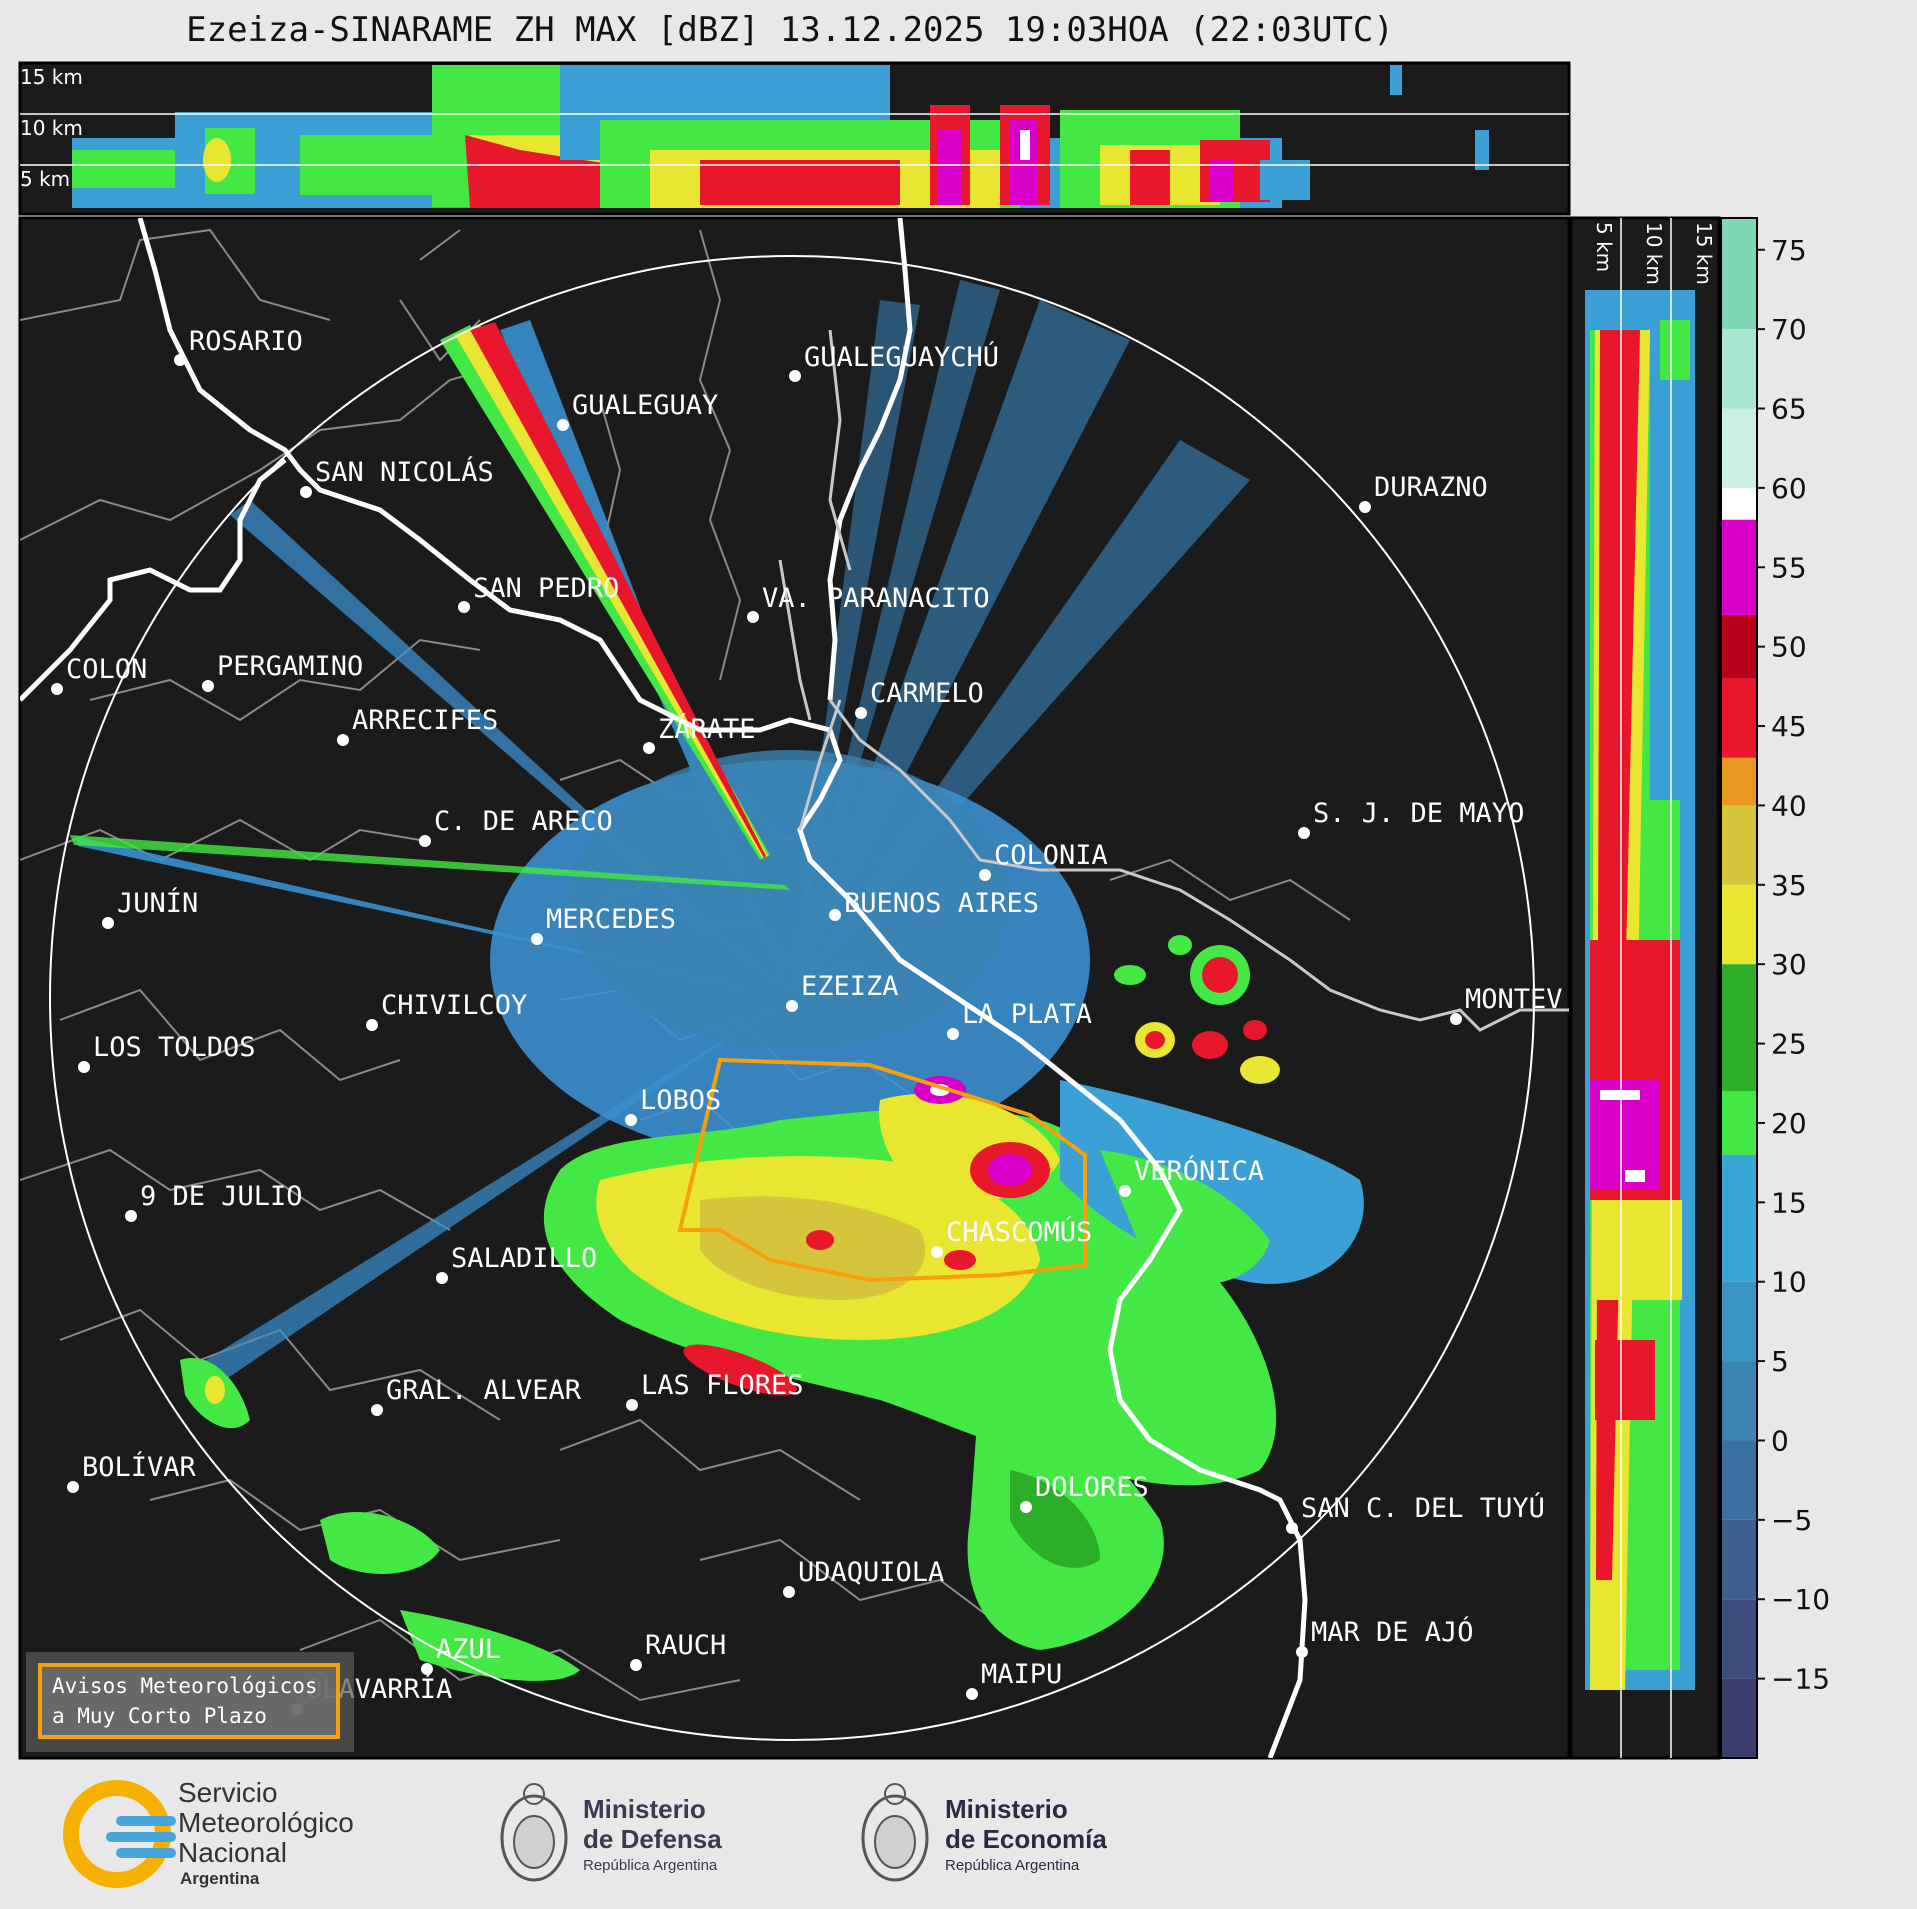 The image size is (1917, 1909). Describe the element at coordinates (1514, 999) in the screenshot. I see `svg-text: MONTEV` at that location.